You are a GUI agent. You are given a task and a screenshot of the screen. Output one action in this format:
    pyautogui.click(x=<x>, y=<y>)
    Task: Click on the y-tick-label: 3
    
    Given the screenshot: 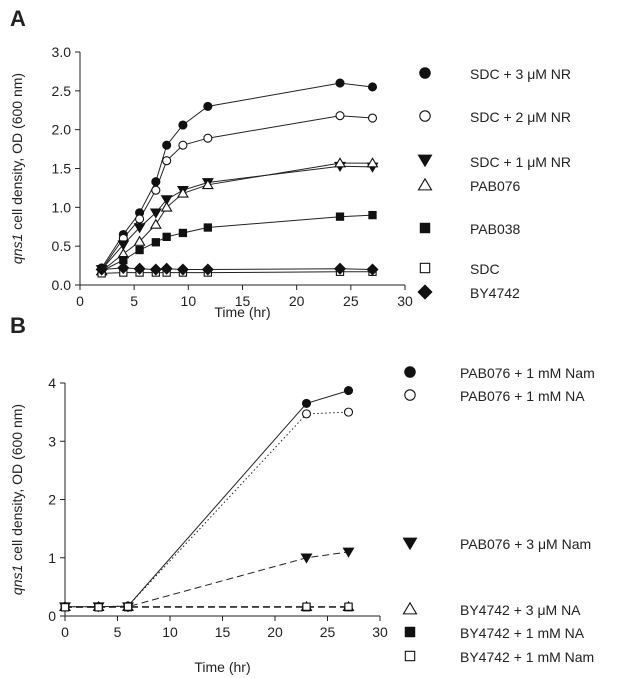 What is the action you would take?
    pyautogui.click(x=52, y=441)
    